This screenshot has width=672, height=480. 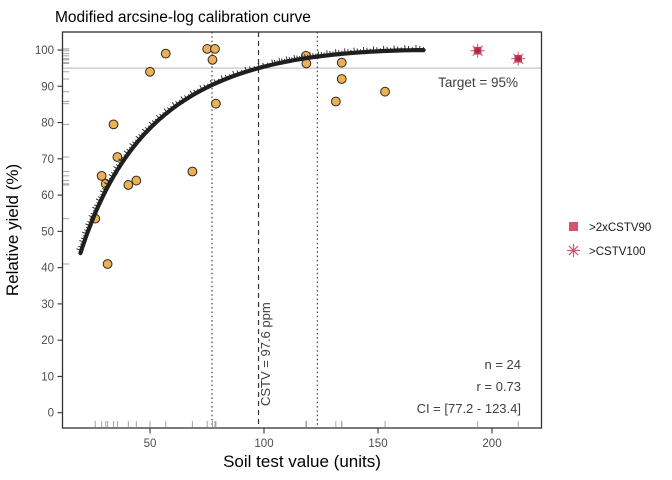 What do you see at coordinates (51, 414) in the screenshot?
I see `y-tick-label: 0` at bounding box center [51, 414].